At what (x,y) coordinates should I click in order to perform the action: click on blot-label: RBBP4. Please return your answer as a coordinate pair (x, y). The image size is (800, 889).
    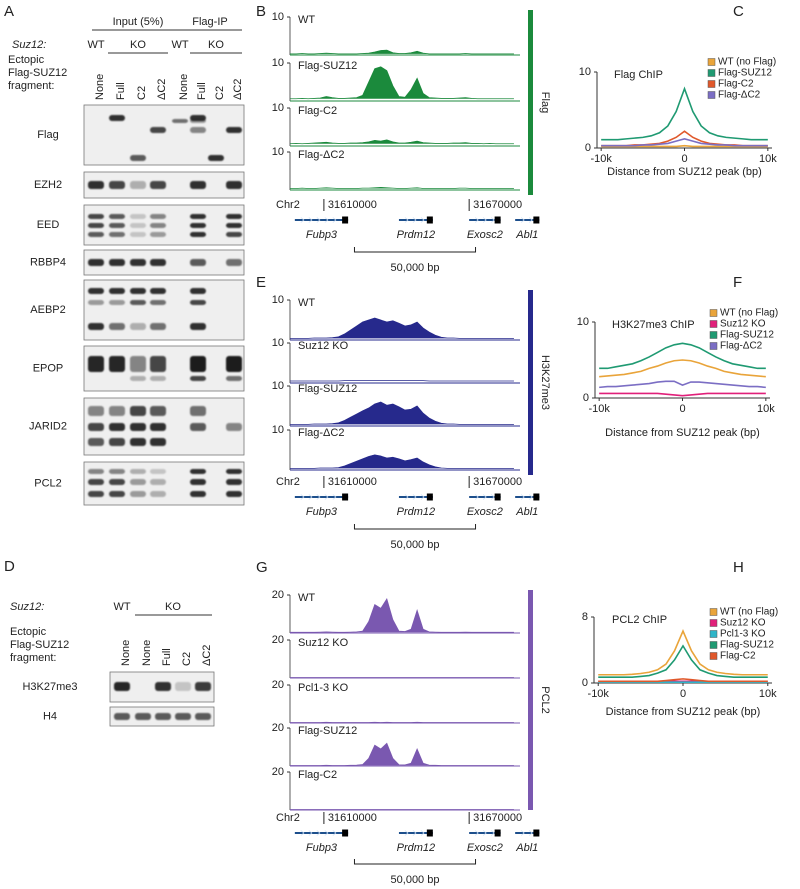
    Looking at the image, I should click on (48, 262).